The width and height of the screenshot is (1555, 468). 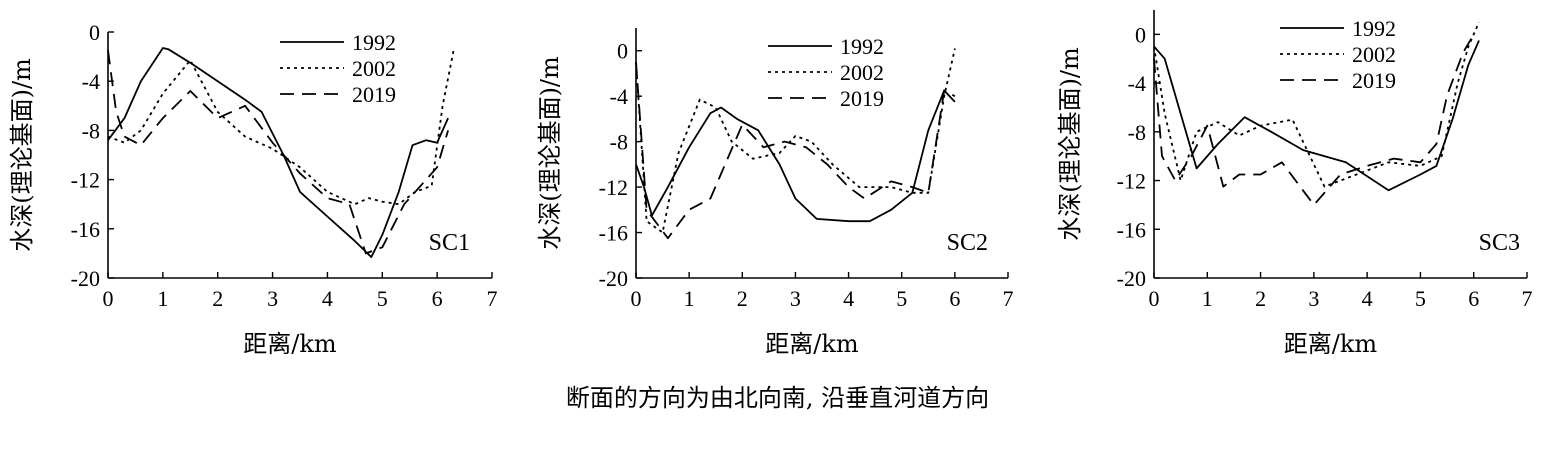 I want to click on panel-label: SC2, so click(x=967, y=243).